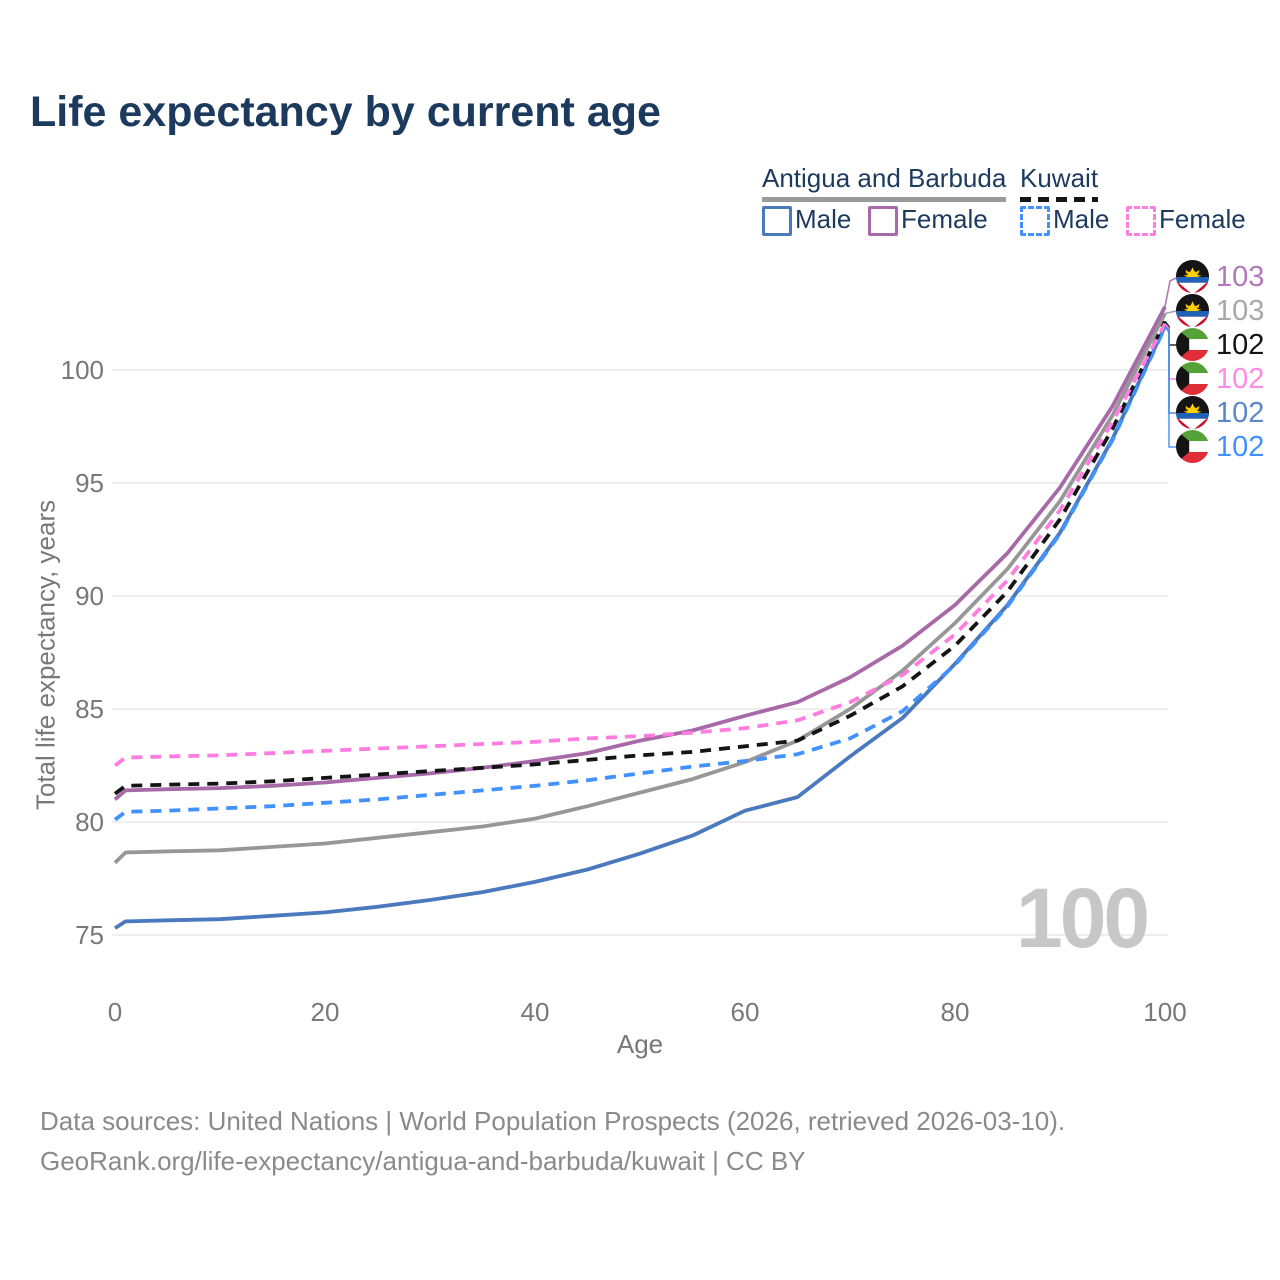 This screenshot has height=1280, width=1280. I want to click on legend-group-kuwait: Kuwait, so click(1059, 182).